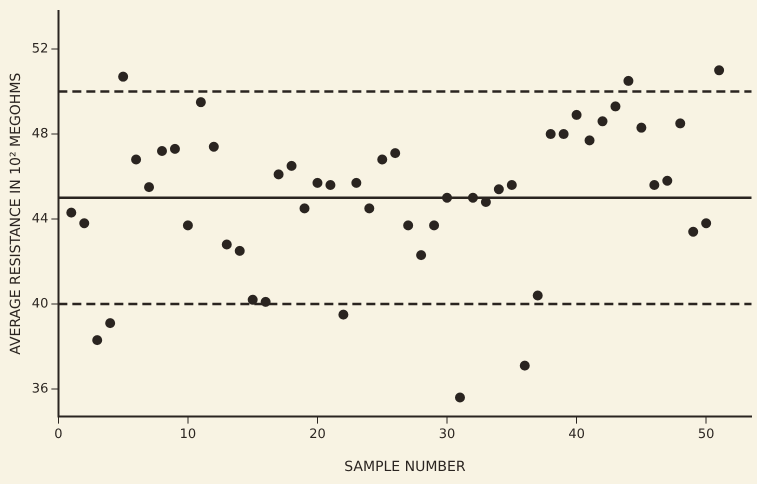 The image size is (757, 484). Describe the element at coordinates (40, 48) in the screenshot. I see `y-tick-label: 52` at that location.